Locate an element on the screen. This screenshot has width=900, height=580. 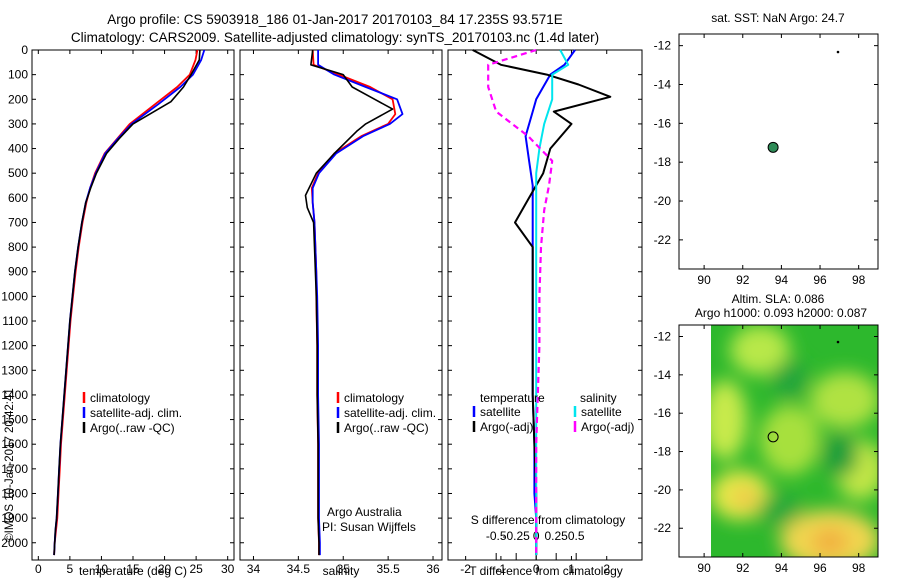
credit-line2: PI: Susan Wijffels is located at coordinates (369, 527).